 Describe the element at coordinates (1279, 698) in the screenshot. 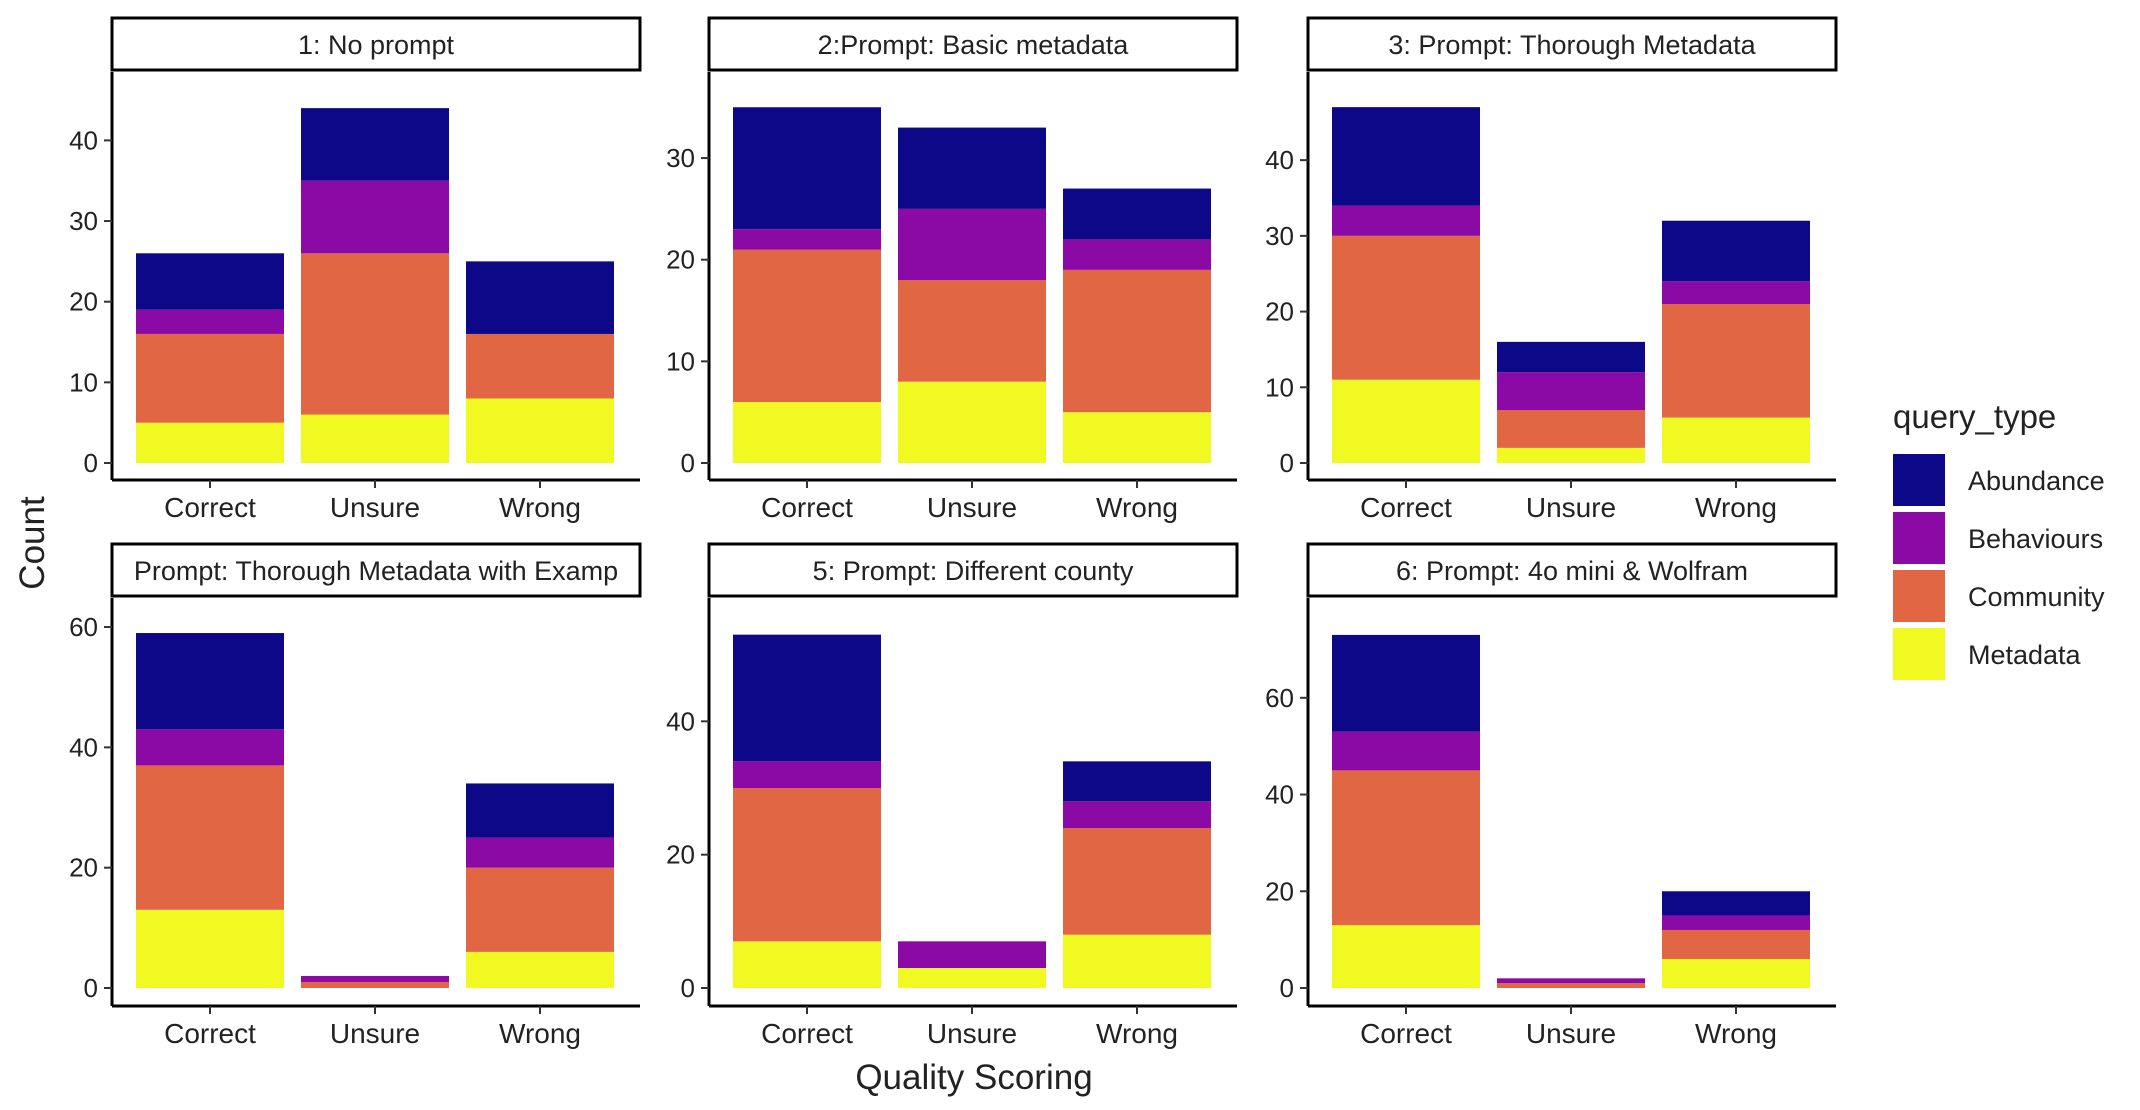

I see `y-tick-label: 60` at that location.